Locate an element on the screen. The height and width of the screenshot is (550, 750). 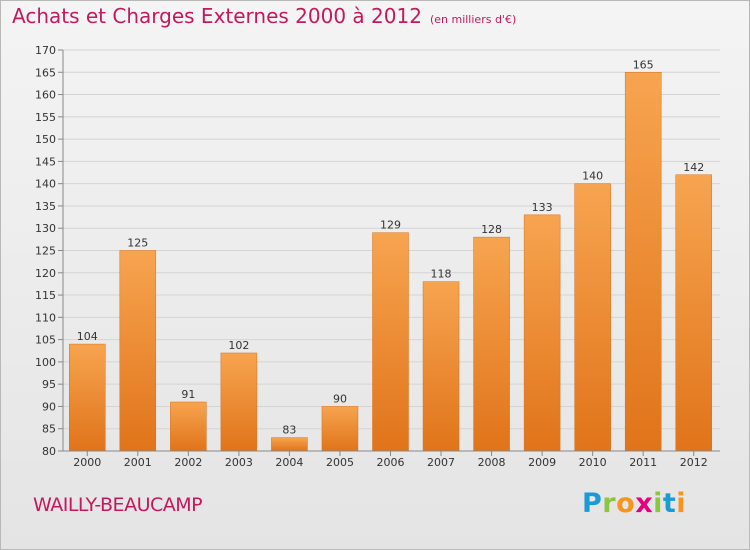
x-tick-label: 2005 is located at coordinates (340, 462).